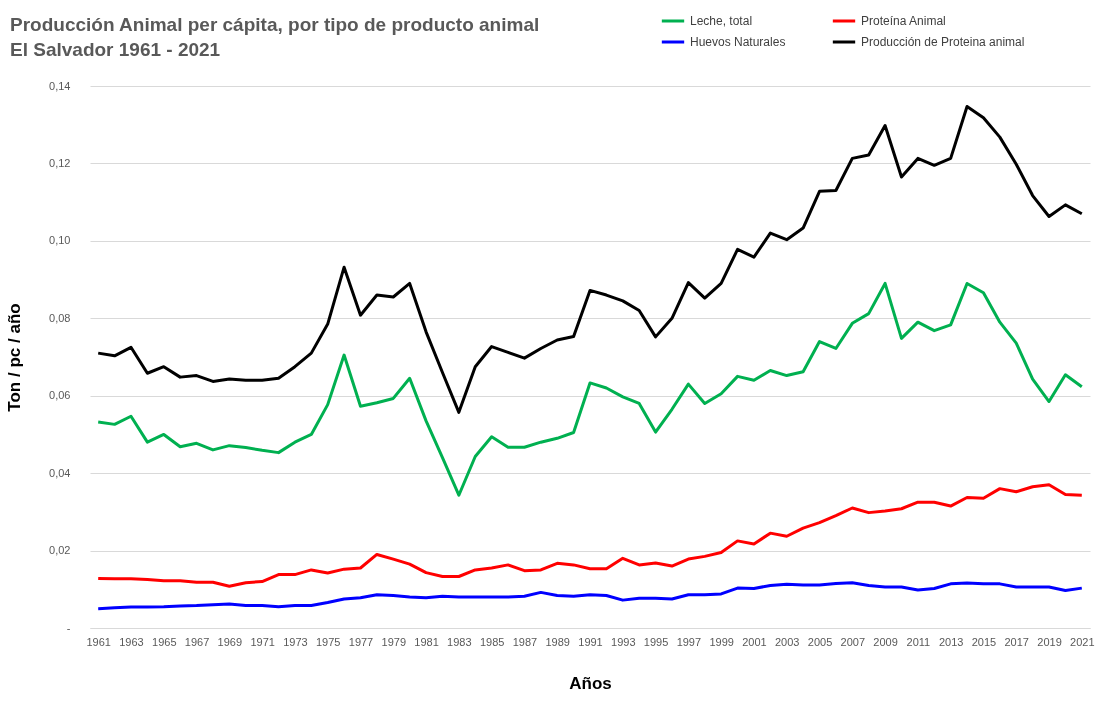  I want to click on x-tick-label: 2011, so click(918, 641).